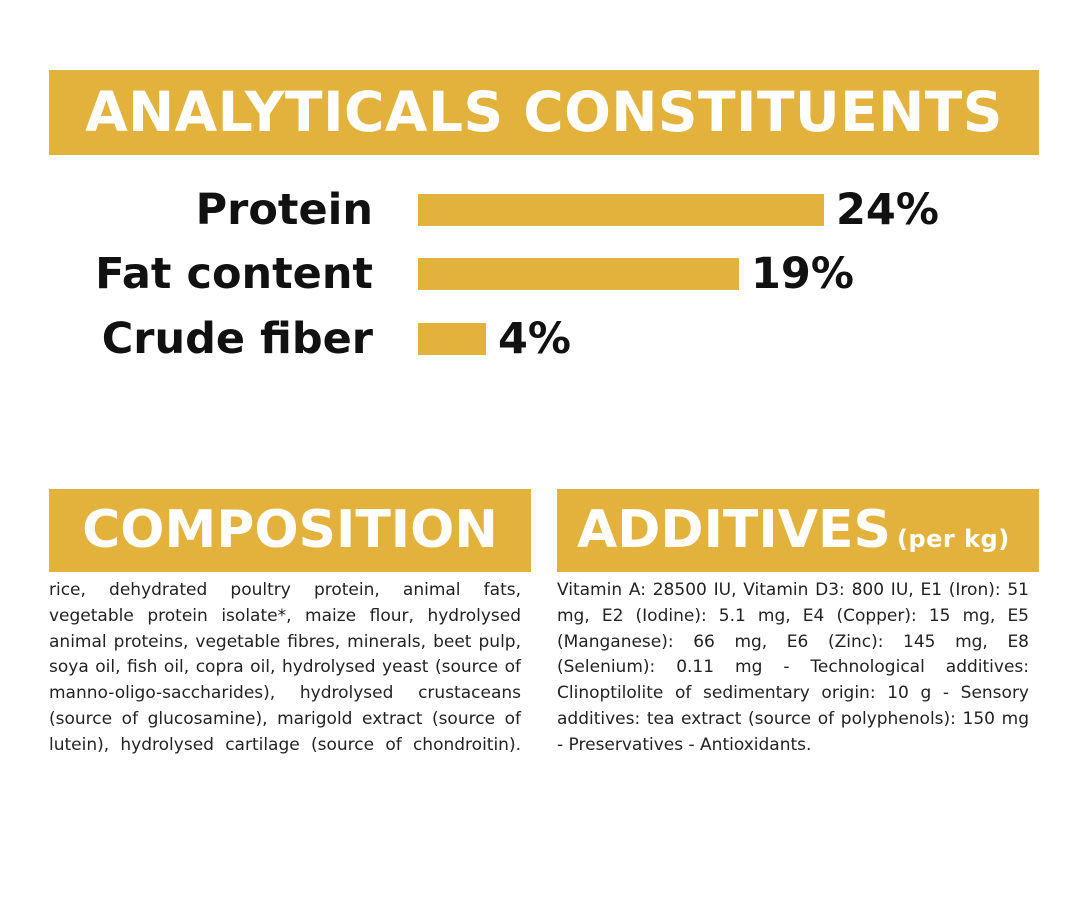 This screenshot has width=1085, height=906. I want to click on protein-label: Protein, so click(284, 210).